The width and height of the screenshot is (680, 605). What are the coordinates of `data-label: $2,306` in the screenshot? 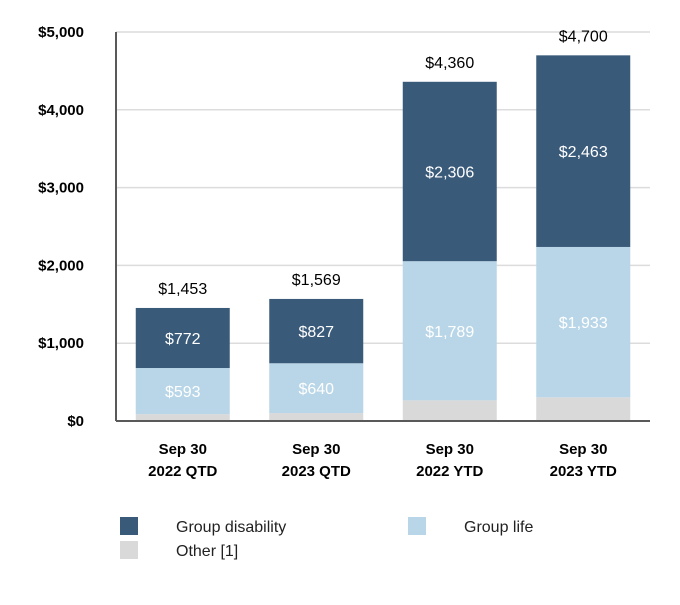 It's located at (449, 172).